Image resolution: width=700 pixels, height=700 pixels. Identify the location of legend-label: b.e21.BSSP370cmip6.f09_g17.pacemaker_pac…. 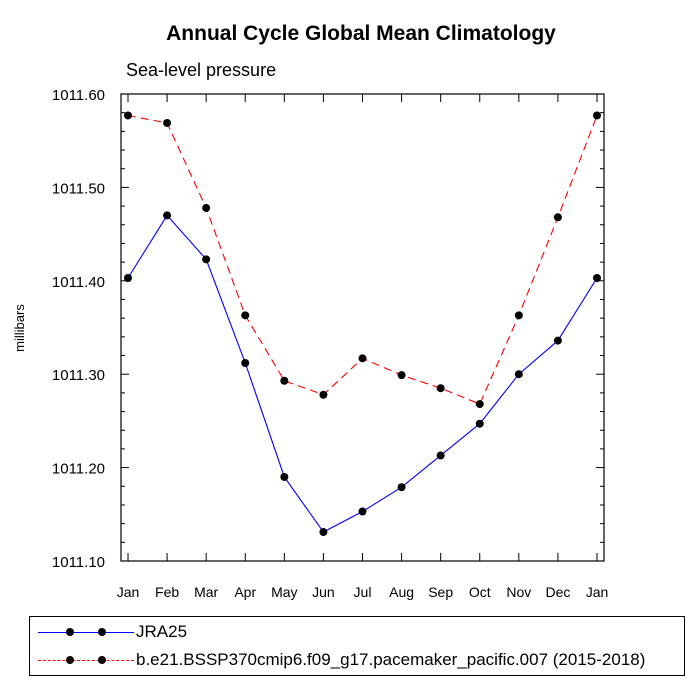
(391, 659).